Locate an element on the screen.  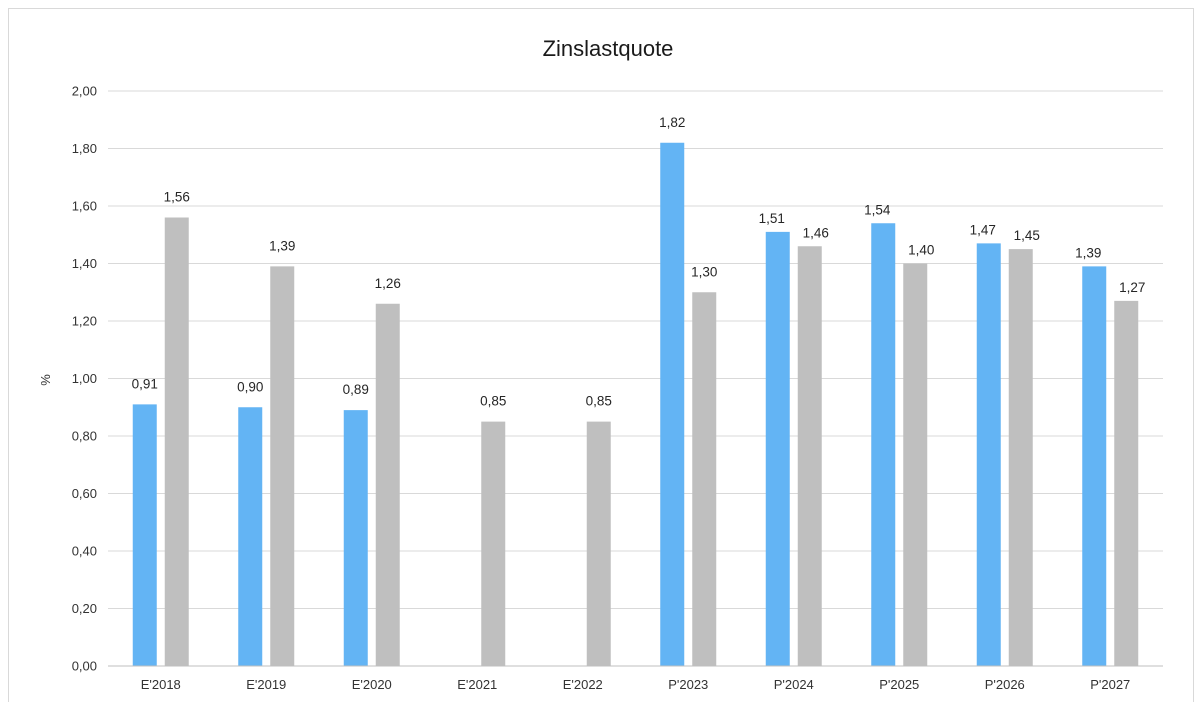
data-label: 1,45 is located at coordinates (1027, 235).